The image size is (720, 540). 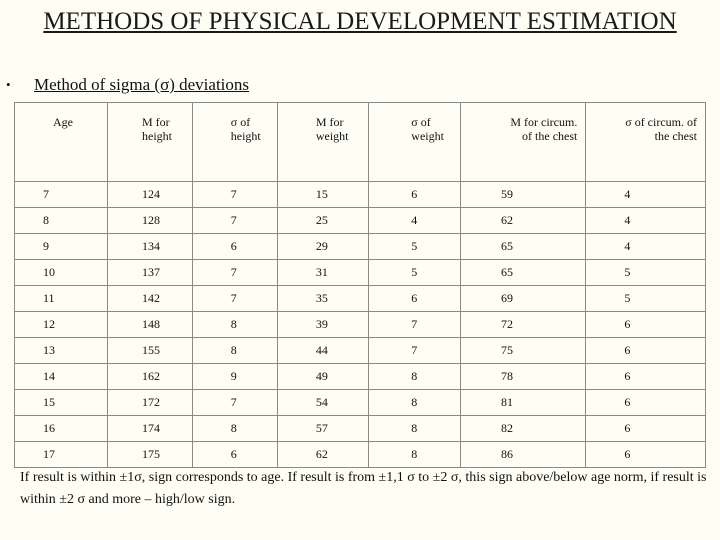 I want to click on table-cell: 13, so click(x=61, y=350).